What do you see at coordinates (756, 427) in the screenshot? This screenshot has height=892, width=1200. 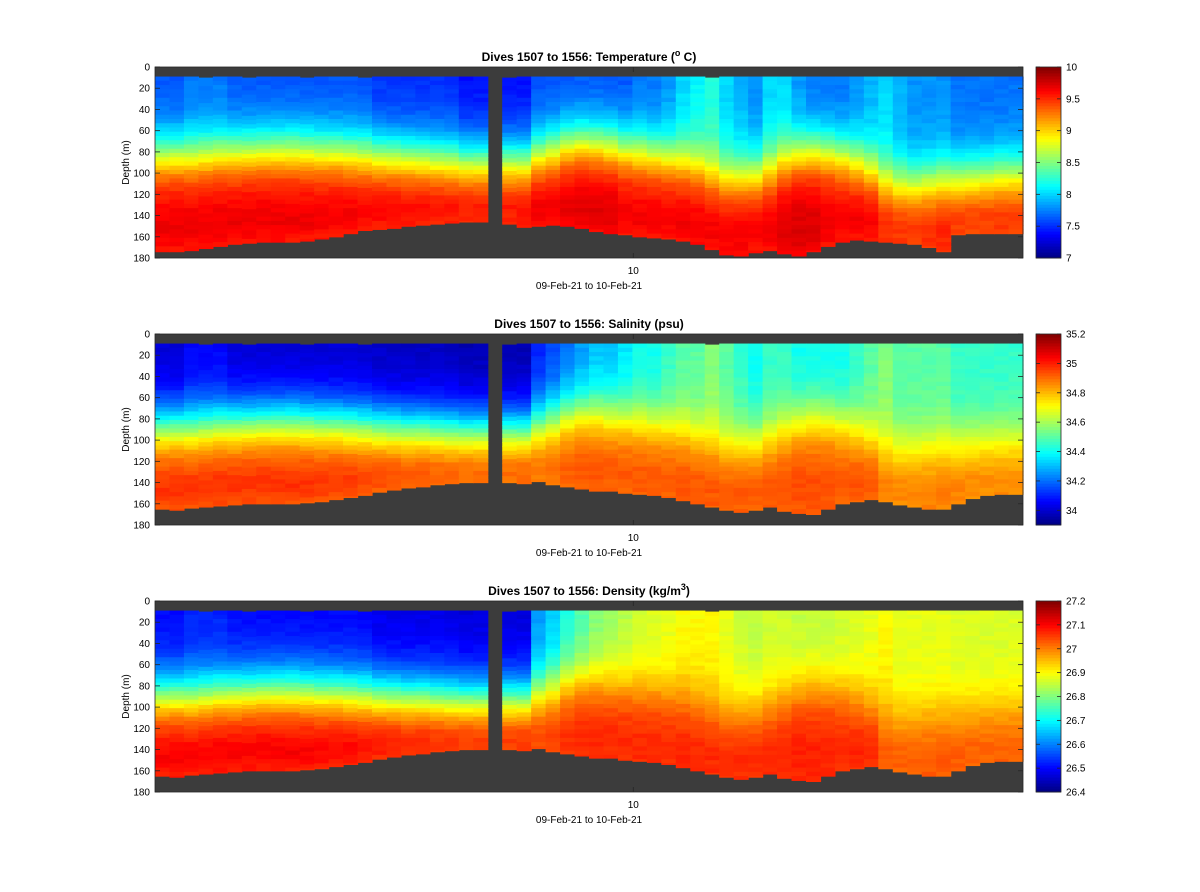 I see `profile-column` at bounding box center [756, 427].